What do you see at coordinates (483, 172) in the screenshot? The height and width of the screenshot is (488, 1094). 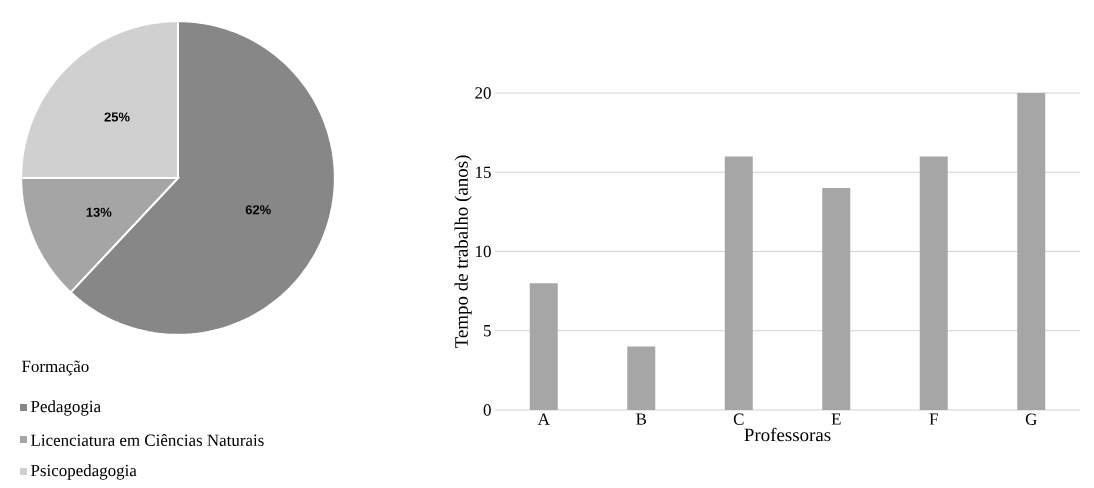 I see `y-tick-label: 15` at bounding box center [483, 172].